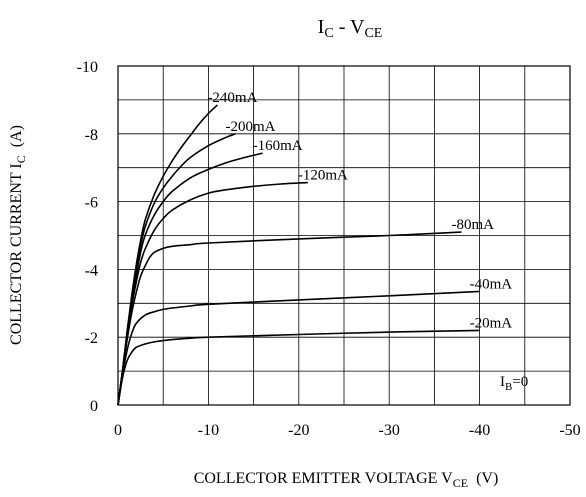 Image resolution: width=586 pixels, height=497 pixels. I want to click on curve-label: -160mA, so click(278, 146).